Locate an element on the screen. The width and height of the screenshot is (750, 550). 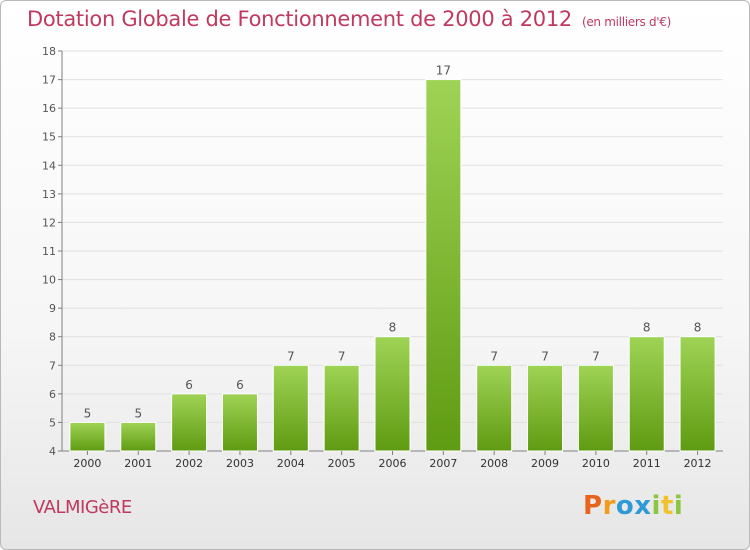
logo-letter: x is located at coordinates (643, 506).